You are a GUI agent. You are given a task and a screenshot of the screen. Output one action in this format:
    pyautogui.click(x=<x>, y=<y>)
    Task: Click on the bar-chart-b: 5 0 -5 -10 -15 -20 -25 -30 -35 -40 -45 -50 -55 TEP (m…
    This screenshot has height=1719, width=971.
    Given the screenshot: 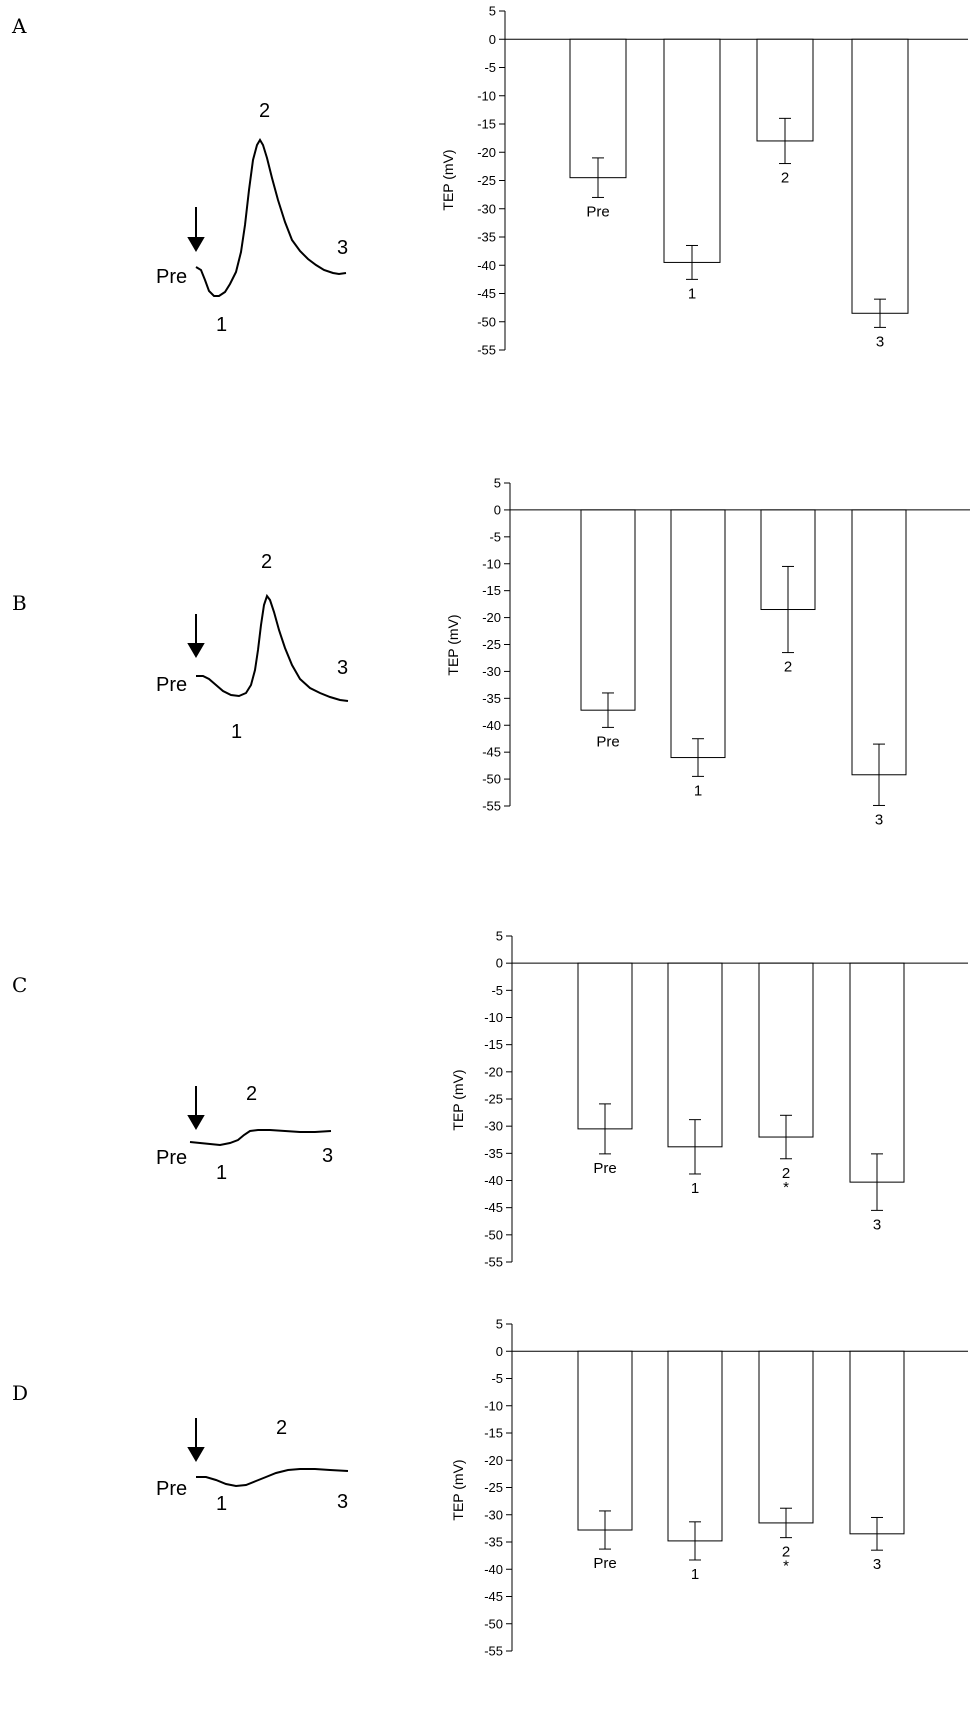 What is the action you would take?
    pyautogui.click(x=707, y=652)
    